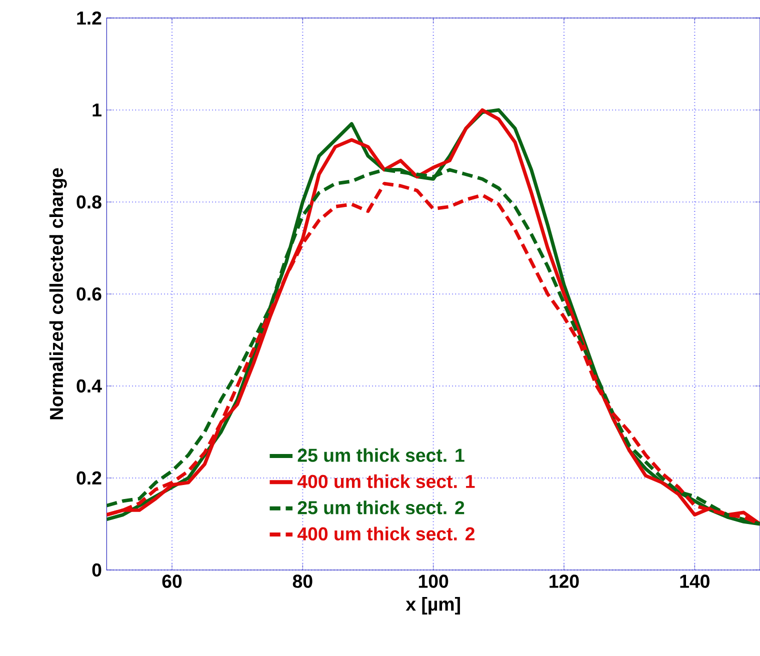  Describe the element at coordinates (89, 18) in the screenshot. I see `y-tick-label: 1.2` at that location.